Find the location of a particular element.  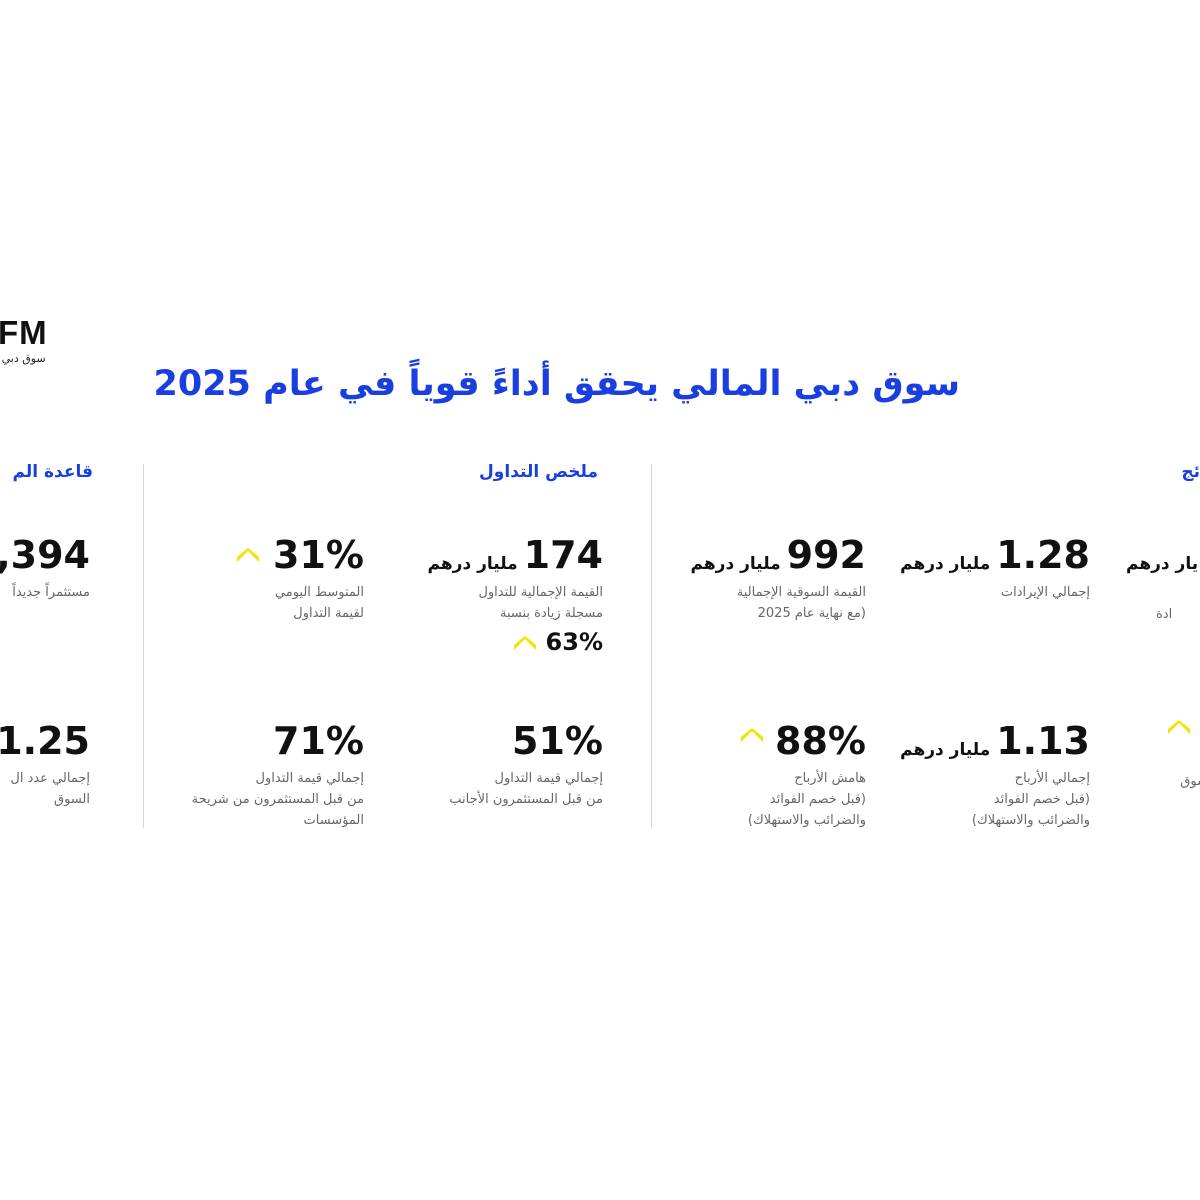

metric-new-investors: 7,394 مستثمراً جديداً is located at coordinates (45, 569).